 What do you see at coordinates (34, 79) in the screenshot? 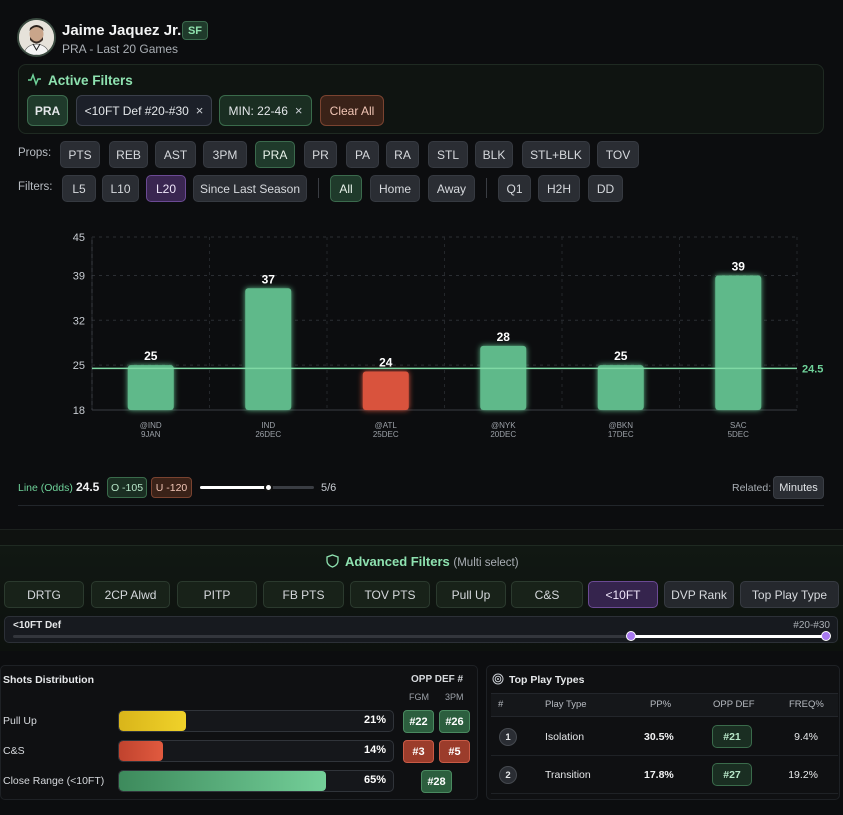
I see `activity-icon` at bounding box center [34, 79].